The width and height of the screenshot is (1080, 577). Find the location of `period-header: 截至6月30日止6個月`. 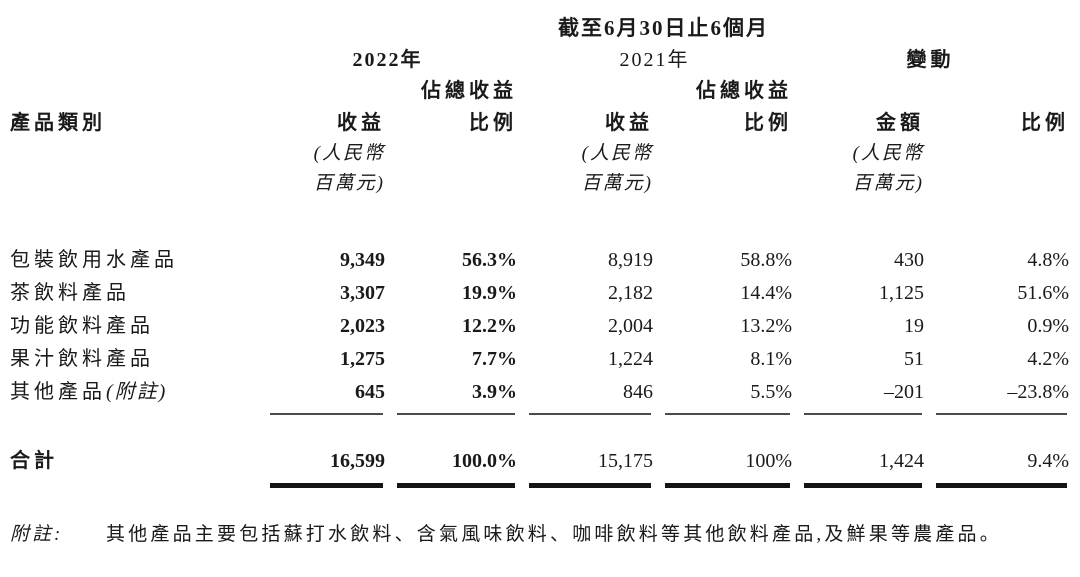

period-header: 截至6月30日止6個月 is located at coordinates (663, 28).